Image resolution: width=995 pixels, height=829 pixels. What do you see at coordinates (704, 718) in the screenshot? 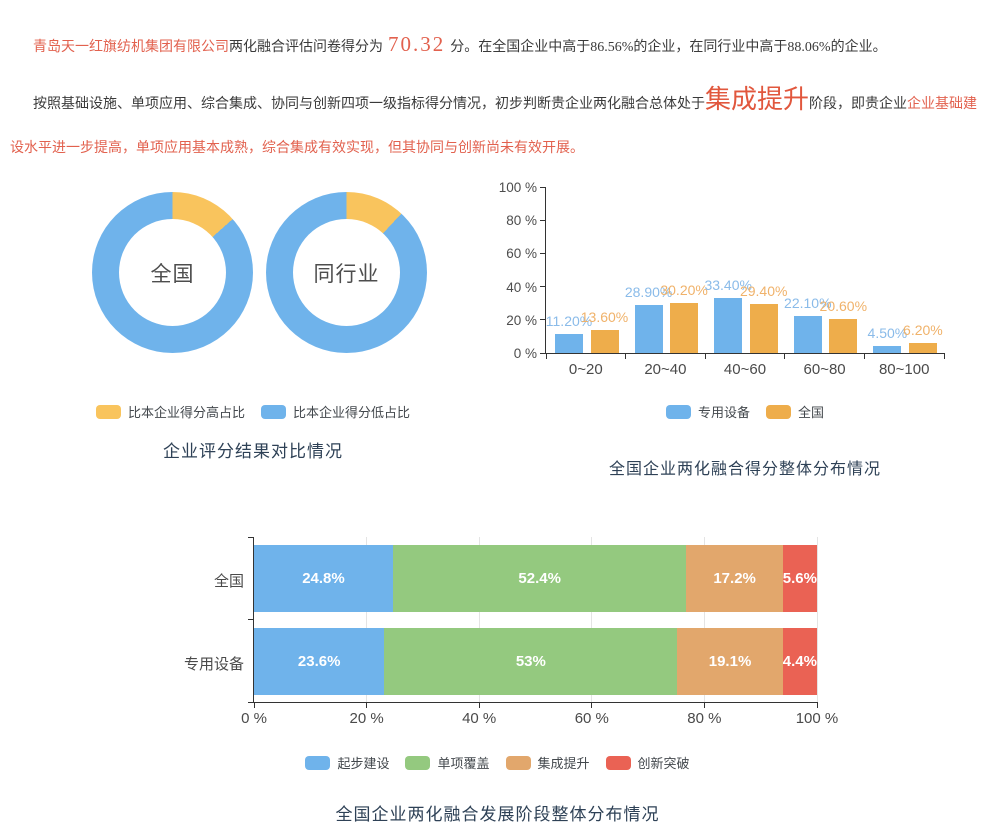
I see `x-tick-label: 80 %` at bounding box center [704, 718].